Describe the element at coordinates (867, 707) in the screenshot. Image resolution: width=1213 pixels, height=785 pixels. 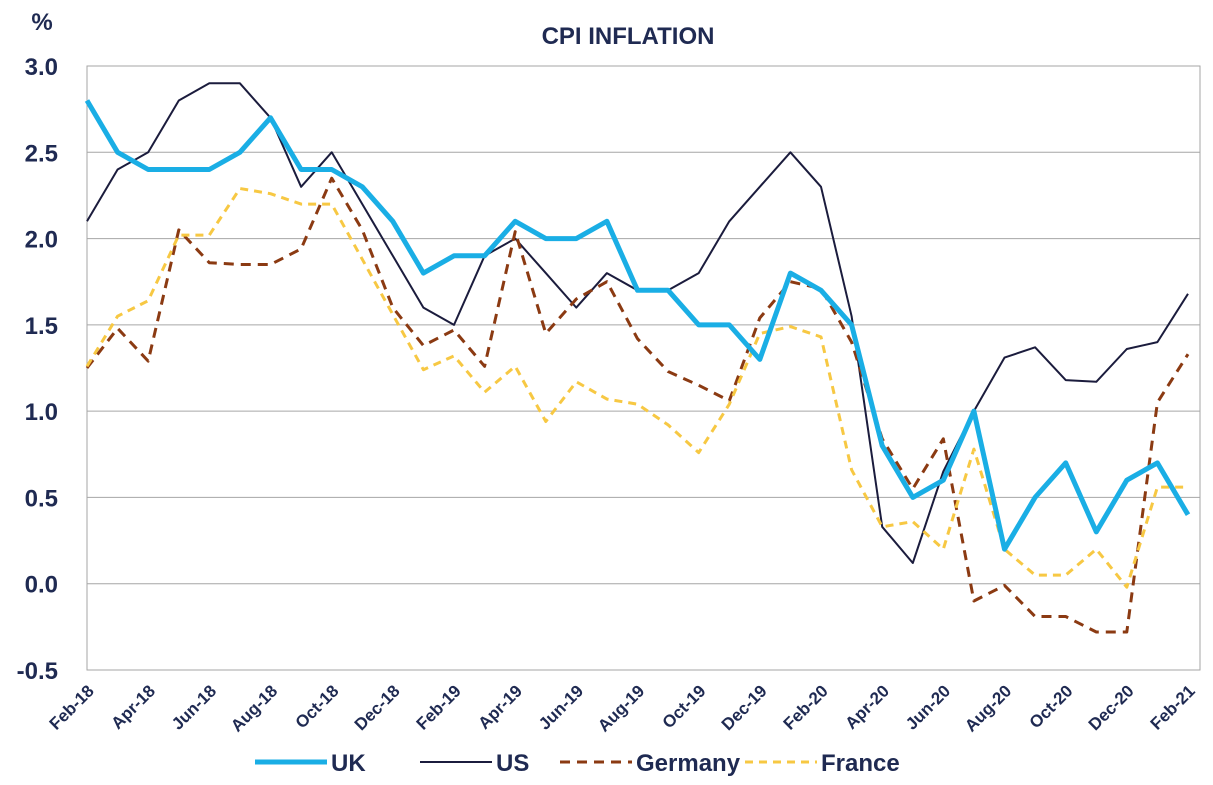
I see `x-tick-label: Apr-20` at that location.